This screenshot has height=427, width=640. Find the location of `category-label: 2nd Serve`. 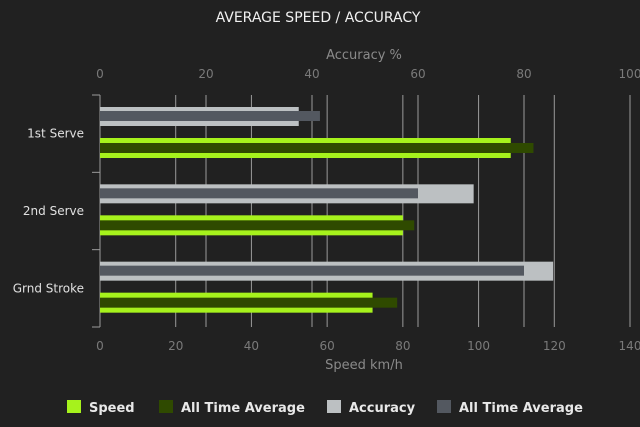

category-label: 2nd Serve is located at coordinates (53, 211).